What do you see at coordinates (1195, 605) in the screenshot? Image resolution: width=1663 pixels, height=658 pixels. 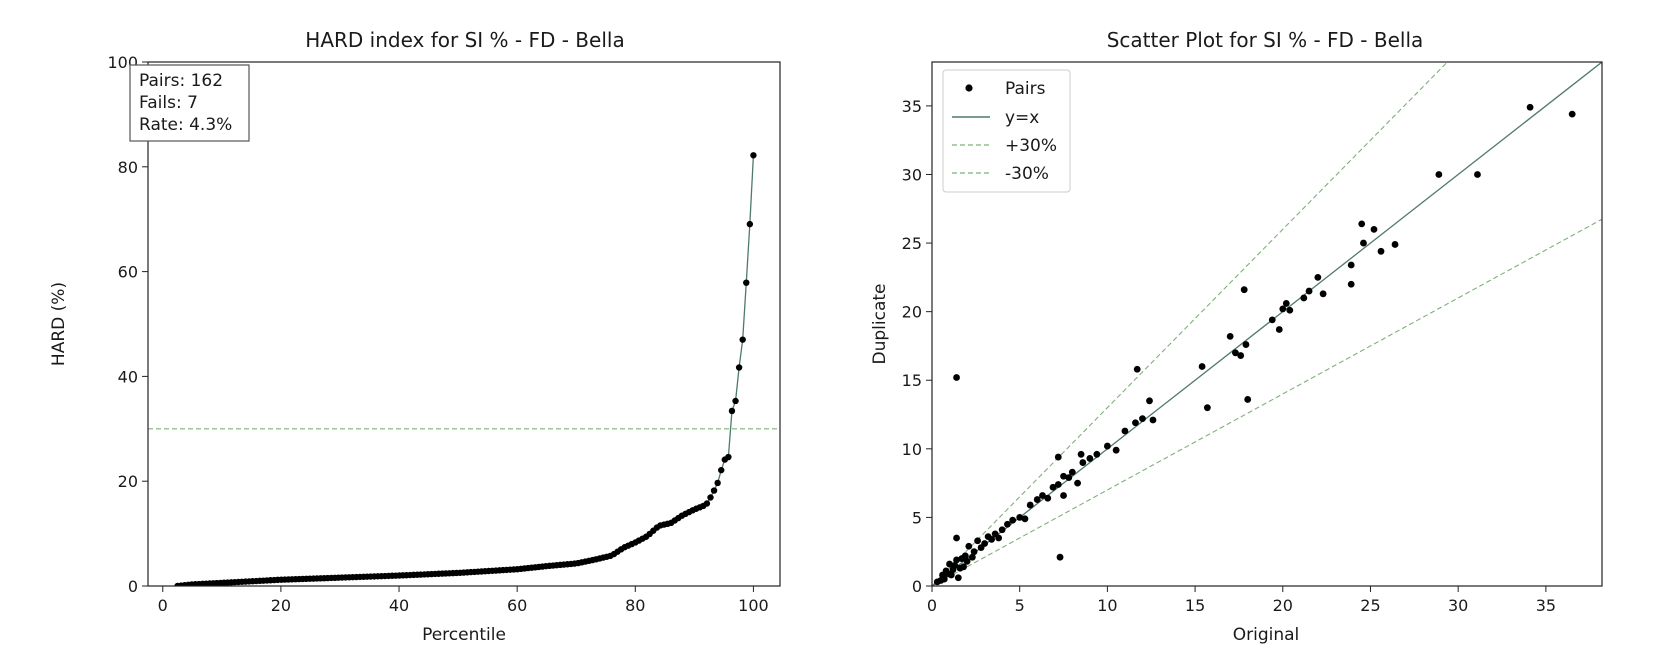 I see `x-tick-label: 15` at bounding box center [1195, 605].